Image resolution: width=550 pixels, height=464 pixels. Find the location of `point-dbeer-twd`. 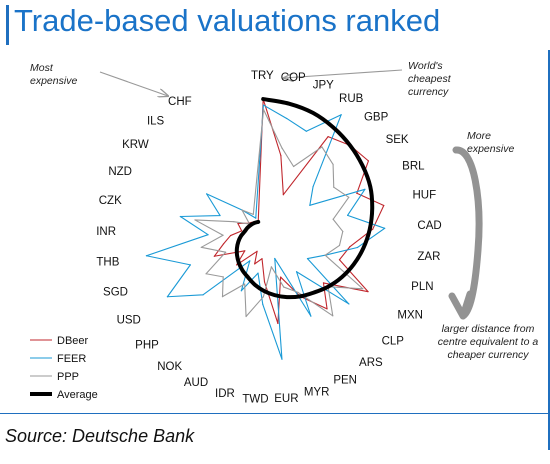

point-dbeer-twd is located at coordinates (264, 282).